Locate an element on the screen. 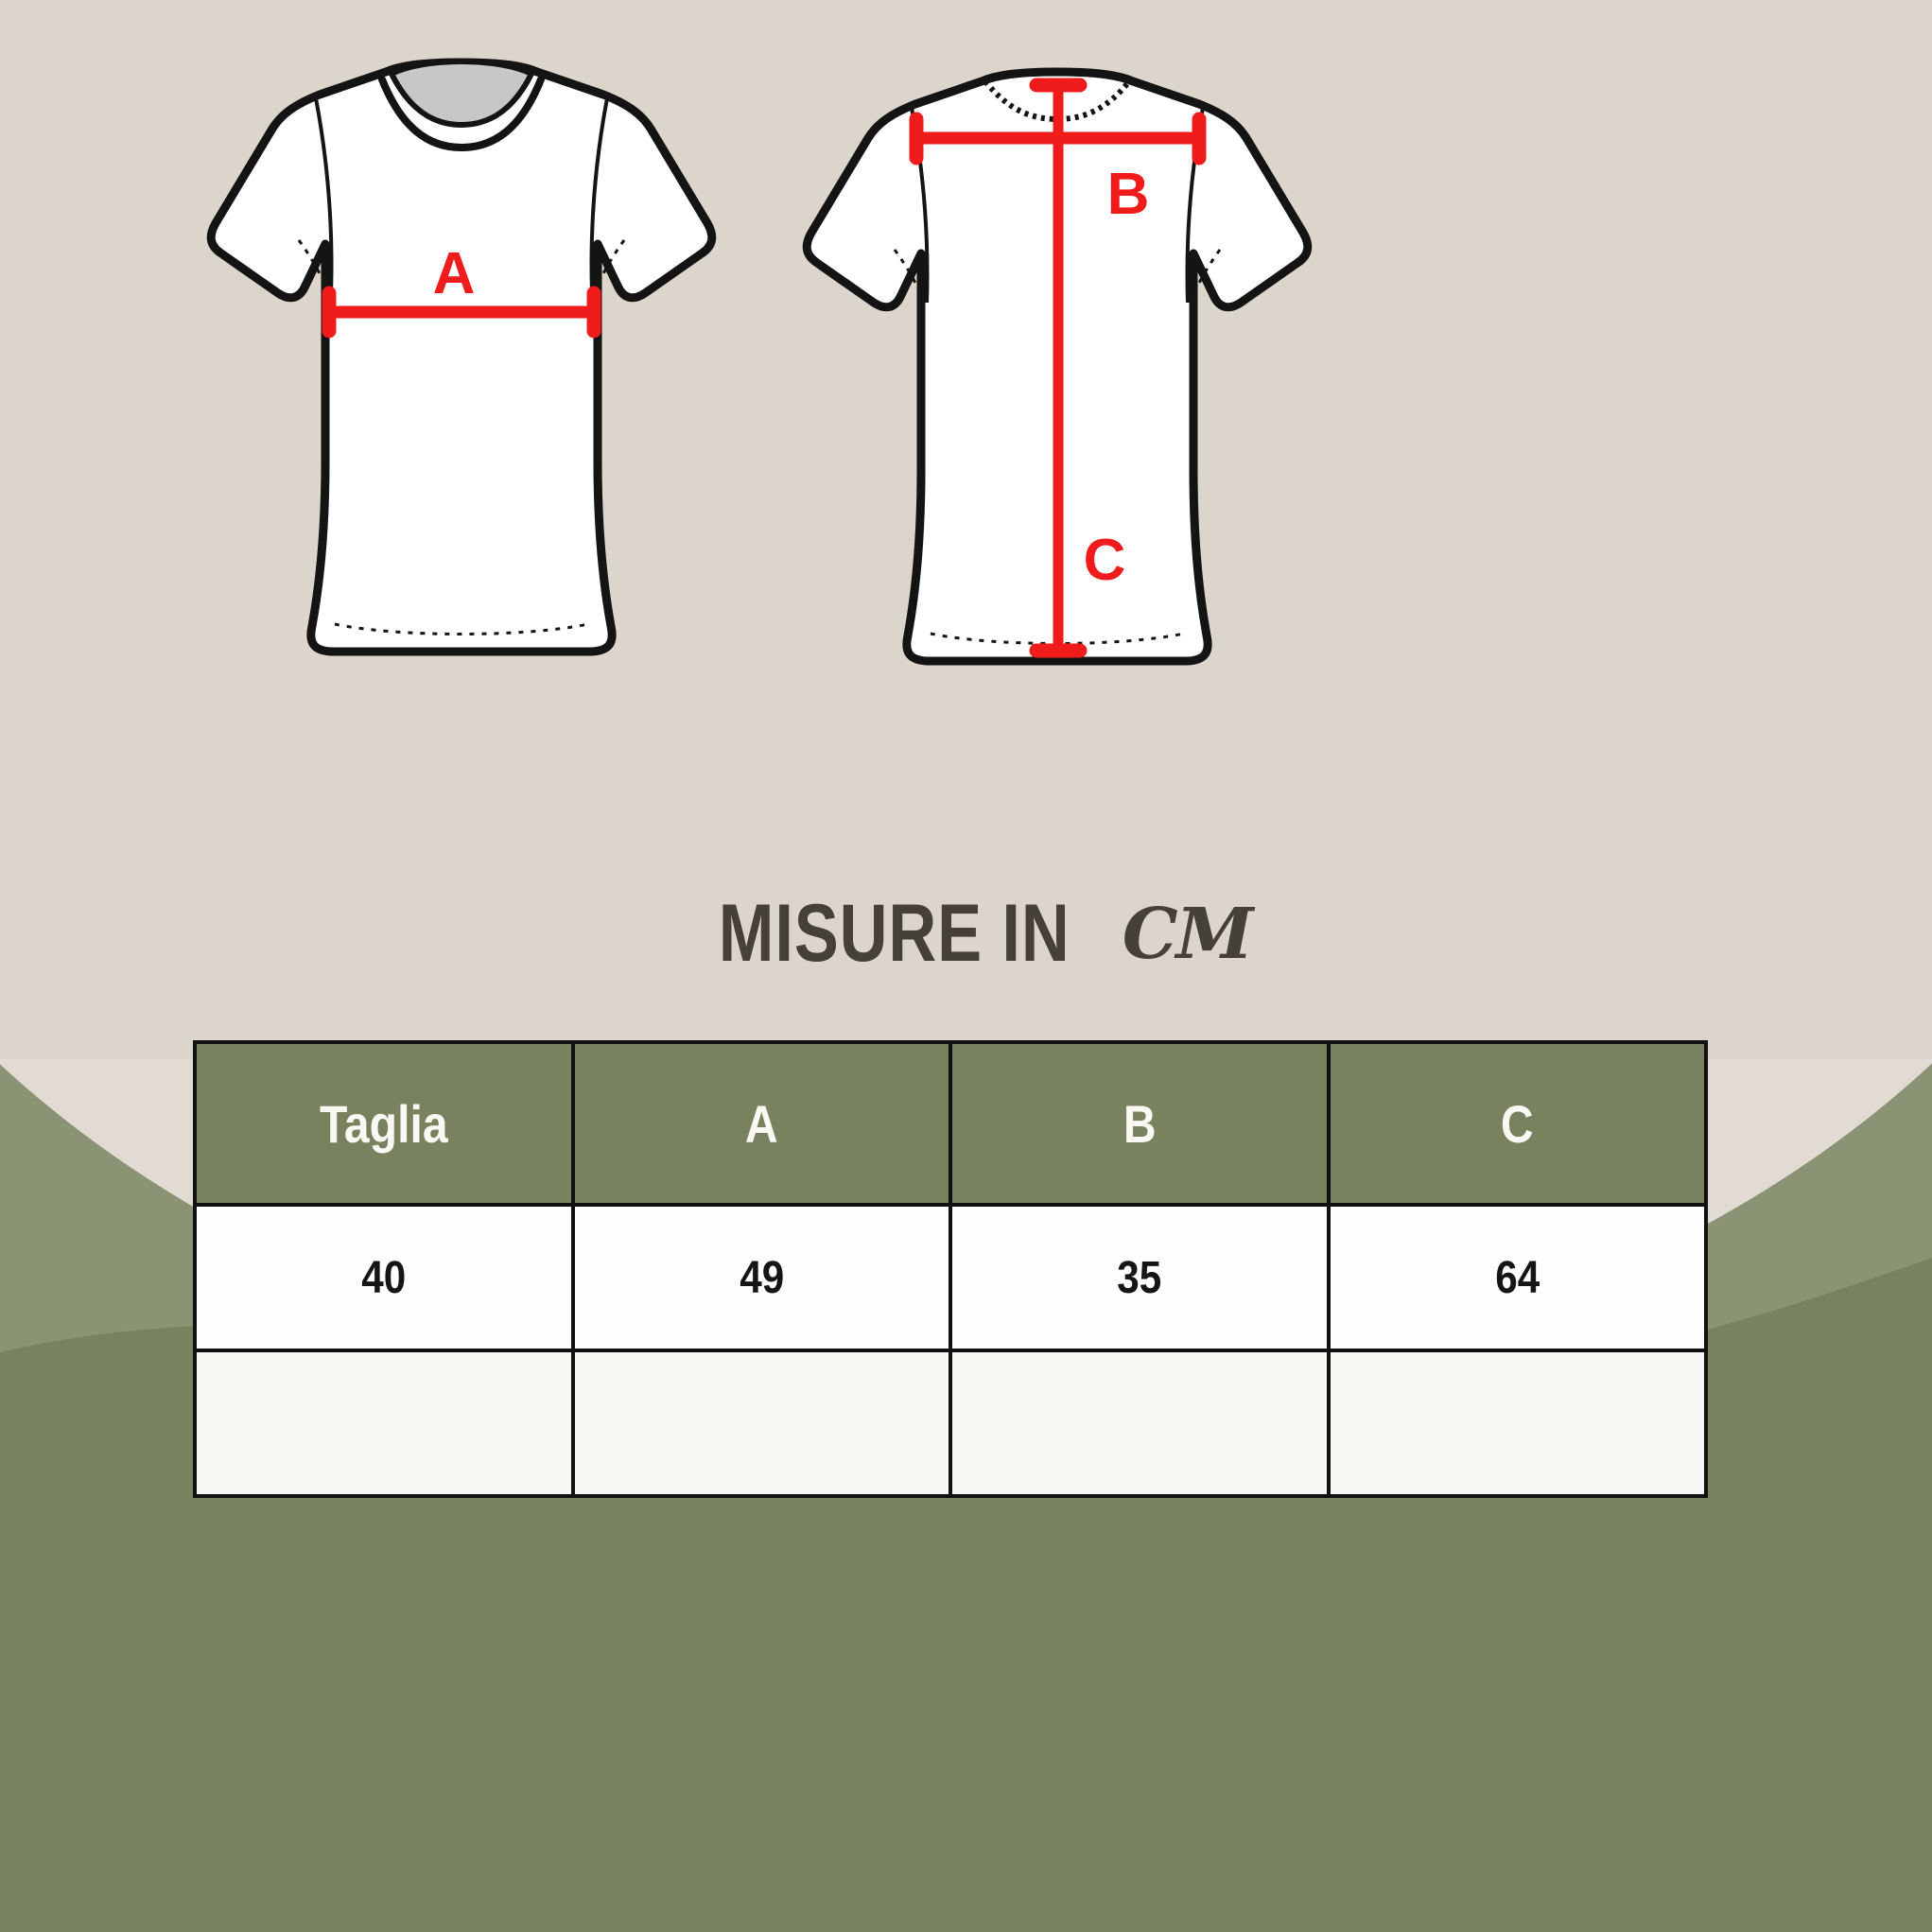 This screenshot has height=1932, width=1932. cell-a-empty is located at coordinates (761, 1423).